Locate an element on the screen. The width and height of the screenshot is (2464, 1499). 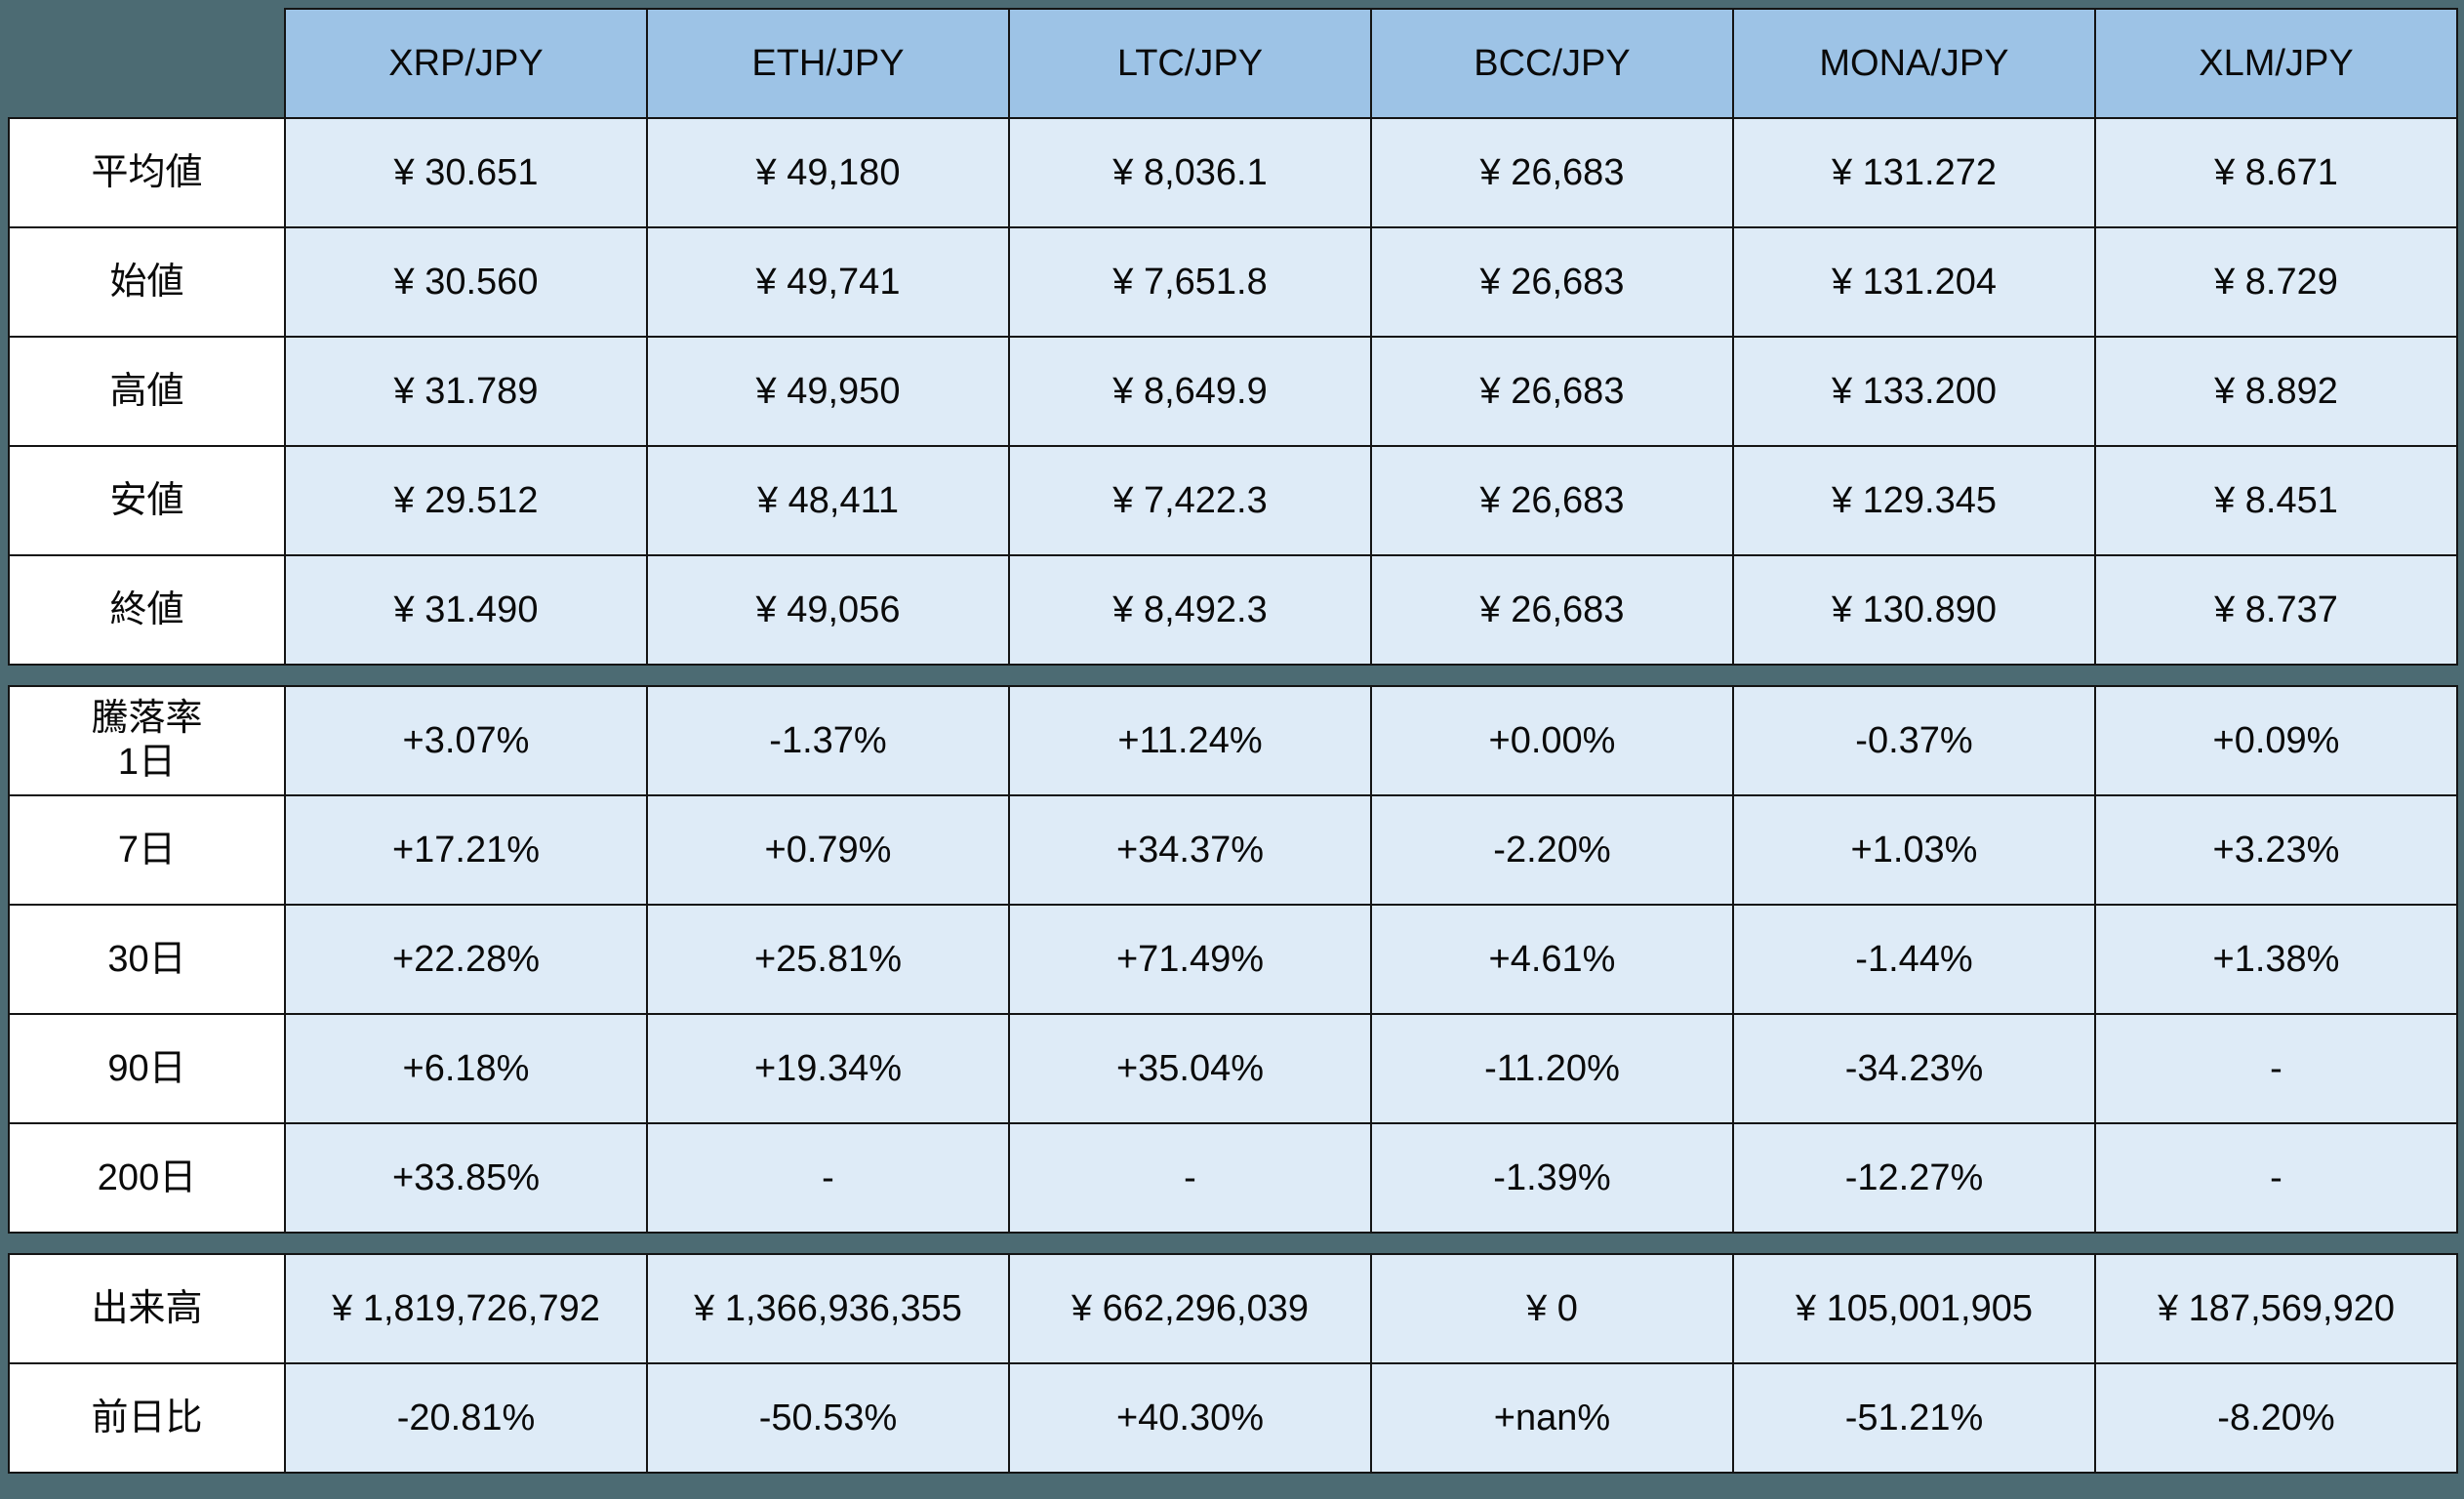
table-cell: ¥ 8.729 is located at coordinates (2276, 282).